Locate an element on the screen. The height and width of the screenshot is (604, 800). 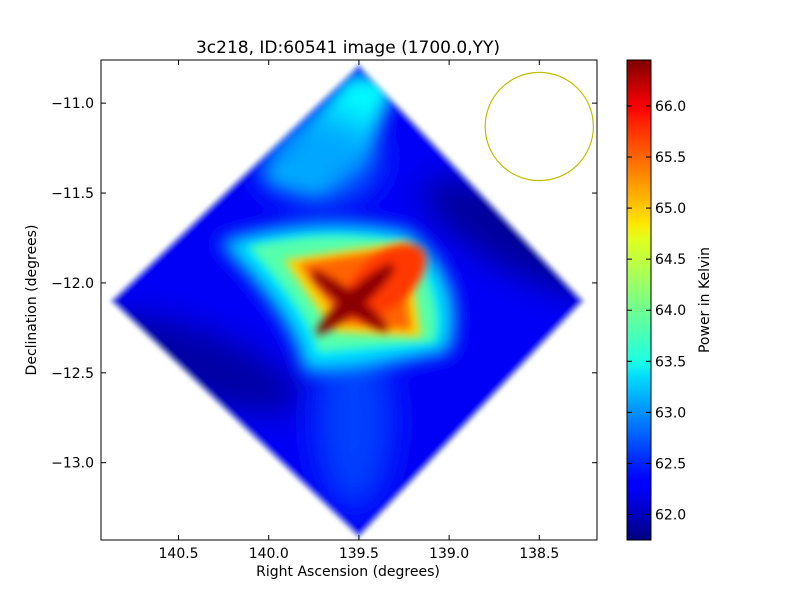
x-tick-label-3: 139.0 is located at coordinates (449, 554).